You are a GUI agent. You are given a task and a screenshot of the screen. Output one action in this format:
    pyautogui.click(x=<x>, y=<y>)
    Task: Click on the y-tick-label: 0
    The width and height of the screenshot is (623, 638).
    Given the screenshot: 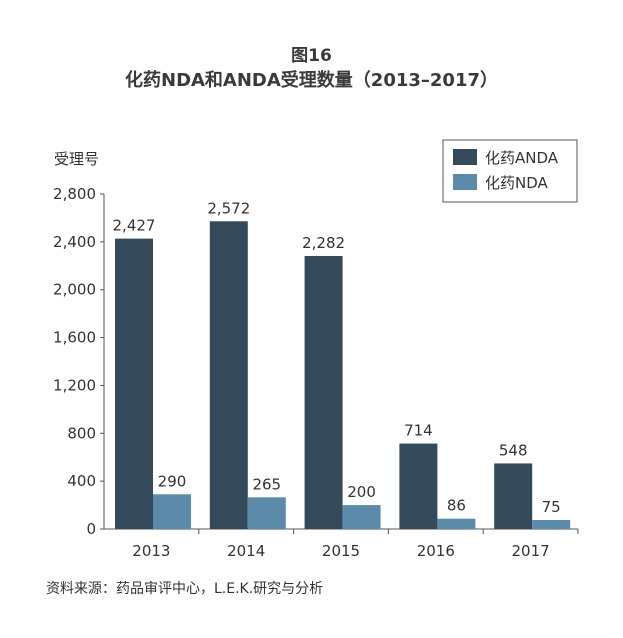 What is the action you would take?
    pyautogui.click(x=91, y=529)
    